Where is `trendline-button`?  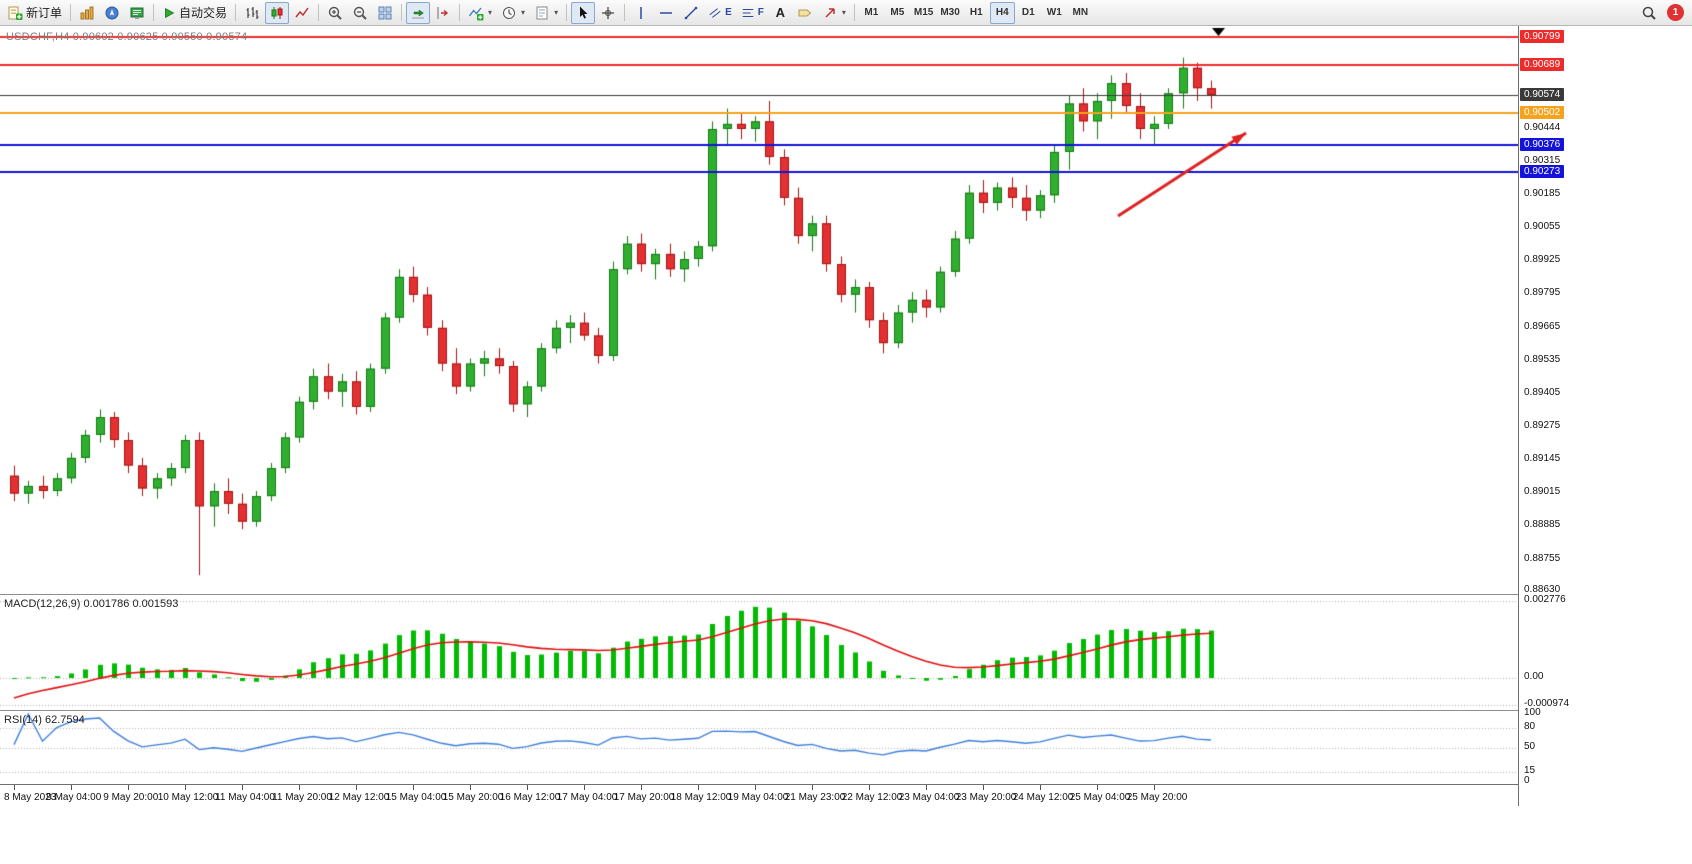
trendline-button is located at coordinates (691, 13).